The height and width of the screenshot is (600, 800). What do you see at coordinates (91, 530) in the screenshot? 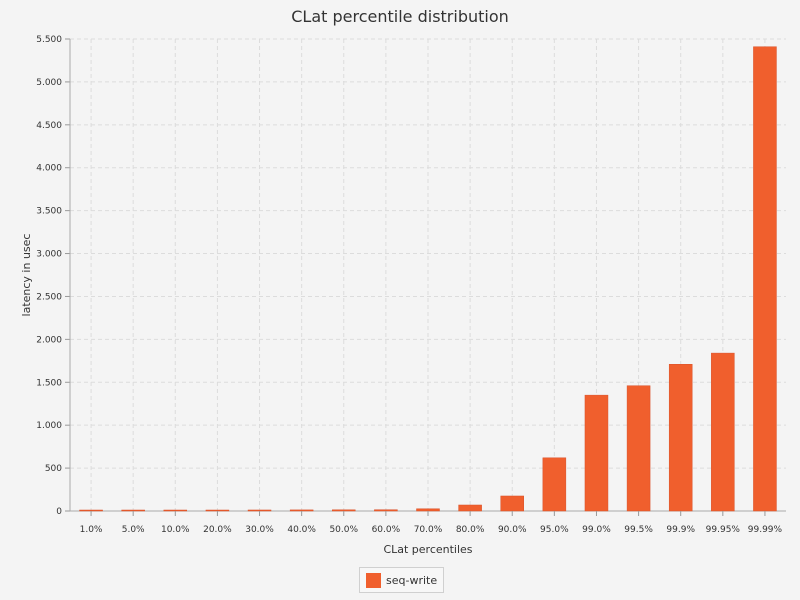
I see `x-tick-label: 1.0%` at bounding box center [91, 530].